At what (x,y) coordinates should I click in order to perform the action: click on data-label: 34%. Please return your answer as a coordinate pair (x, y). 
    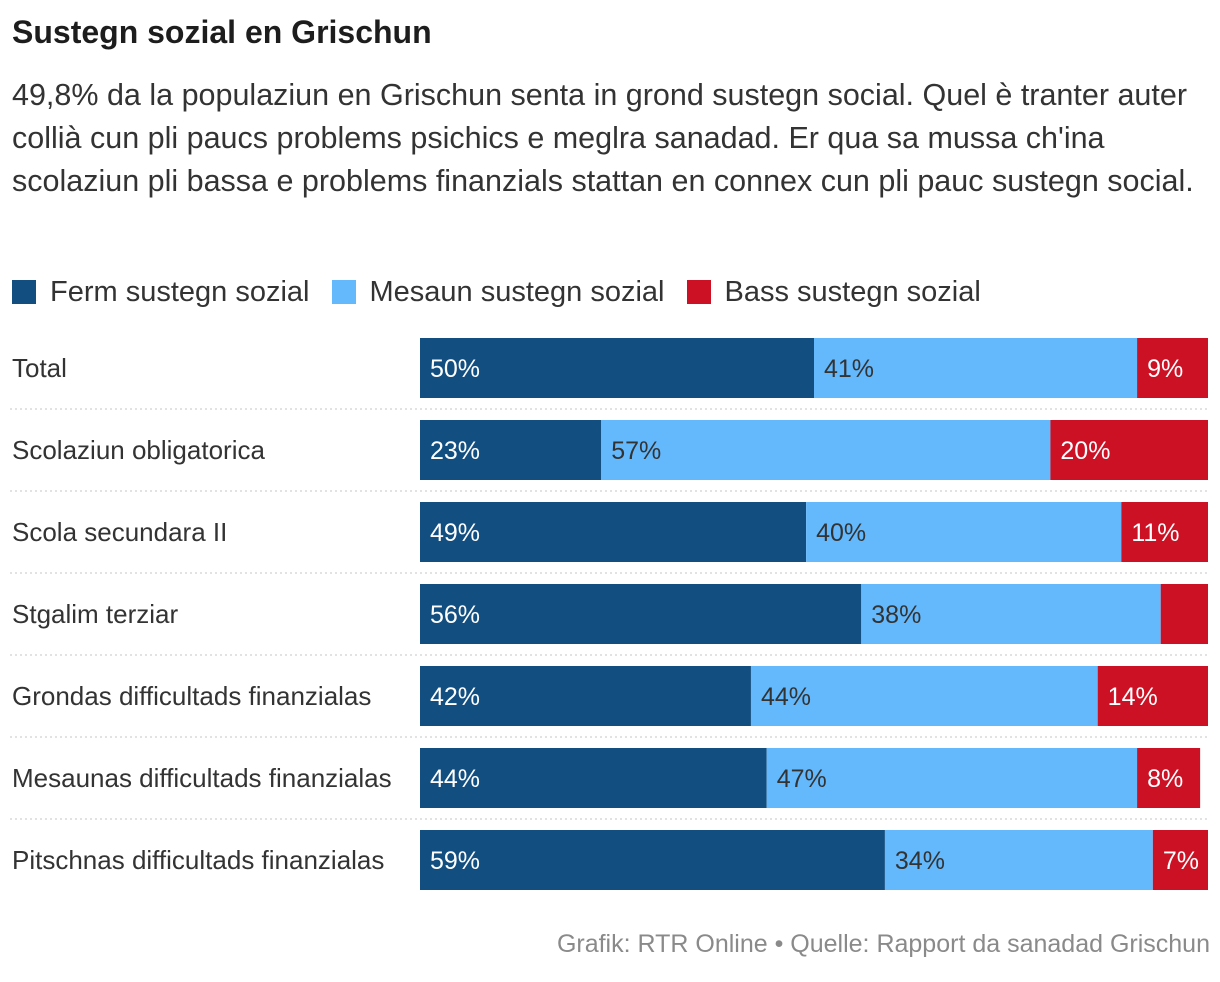
    Looking at the image, I should click on (920, 861).